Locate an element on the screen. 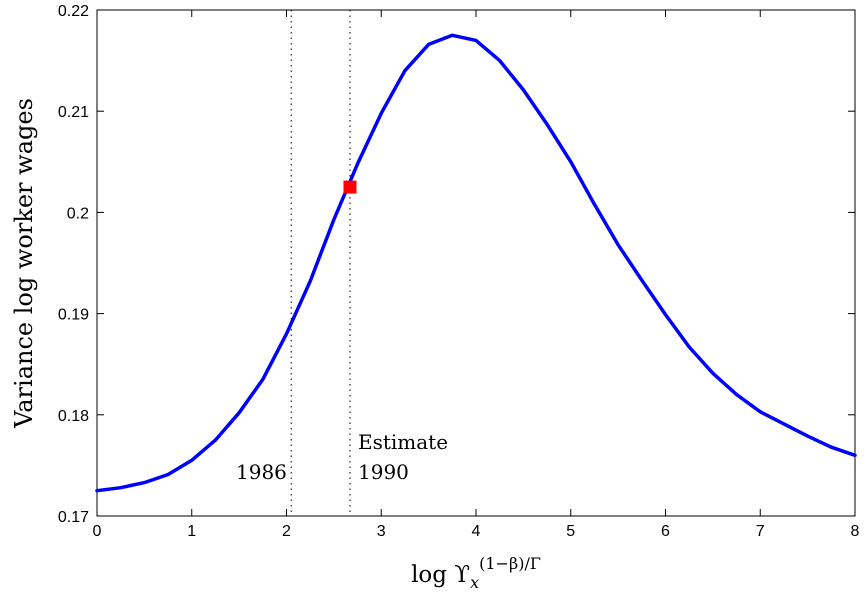 Image resolution: width=866 pixels, height=594 pixels. x-tick-label: 8 is located at coordinates (855, 531).